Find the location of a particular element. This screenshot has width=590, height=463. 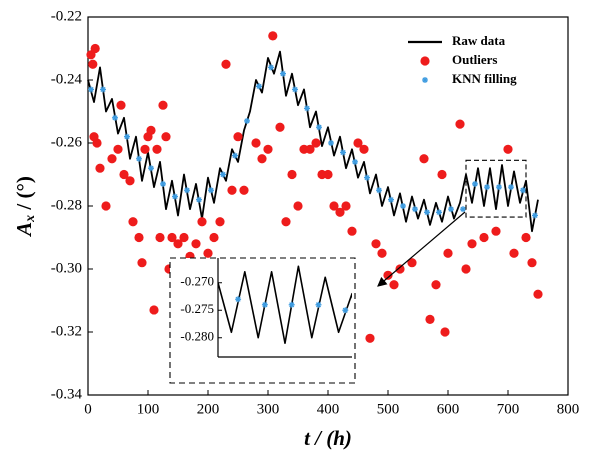

legend-circle is located at coordinates (425, 61).